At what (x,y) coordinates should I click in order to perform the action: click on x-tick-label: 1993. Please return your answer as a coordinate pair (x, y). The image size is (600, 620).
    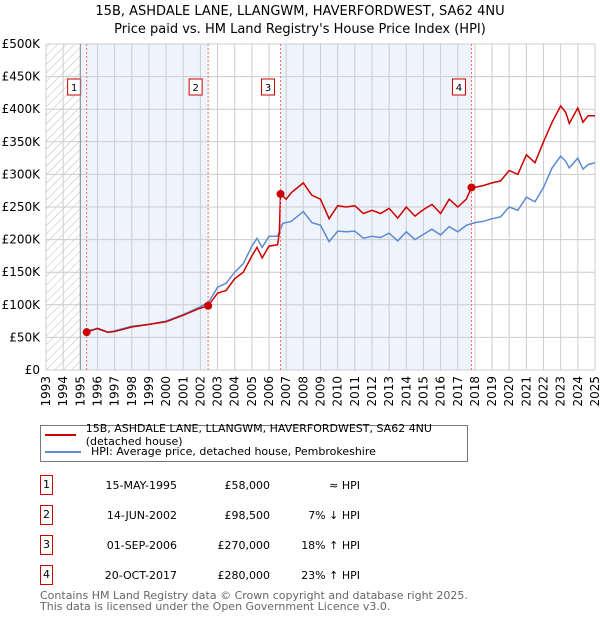
    Looking at the image, I should click on (46, 391).